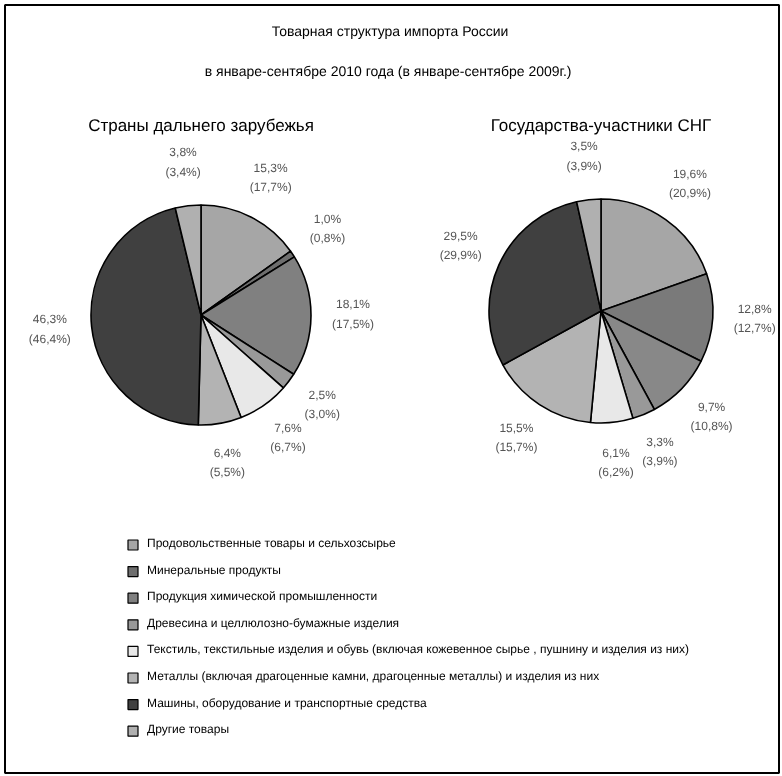 The height and width of the screenshot is (776, 782). Describe the element at coordinates (601, 125) in the screenshot. I see `chart-title: Государства-участники СНГ` at that location.